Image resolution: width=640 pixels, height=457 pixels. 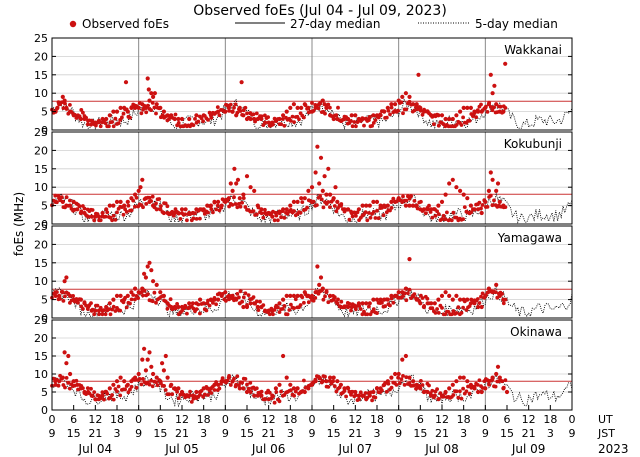 What do you see at coordinates (44, 130) in the screenshot?
I see `y-tick-label: 0` at bounding box center [44, 130].